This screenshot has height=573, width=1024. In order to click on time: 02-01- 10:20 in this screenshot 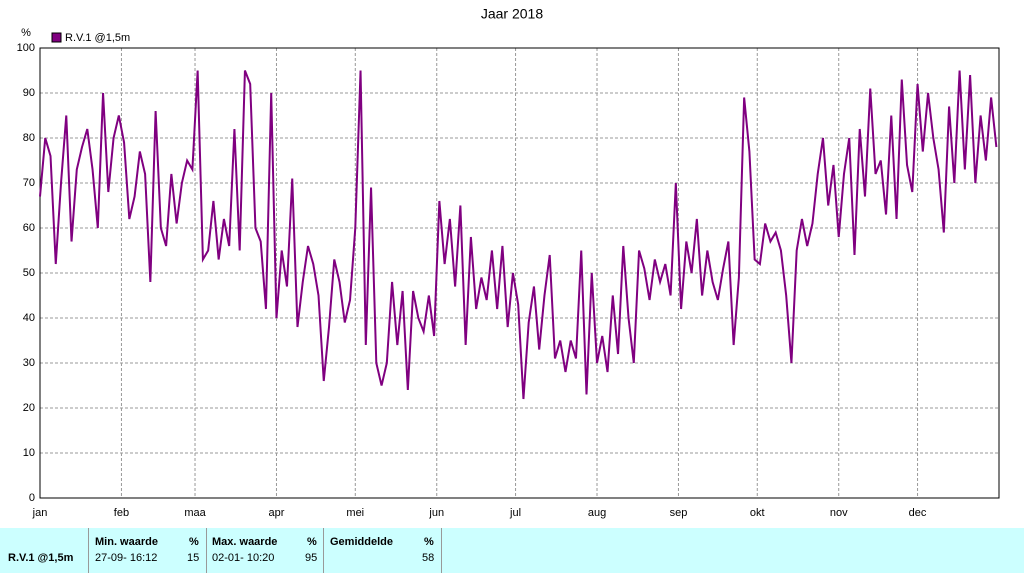, I will do `click(243, 558)`.